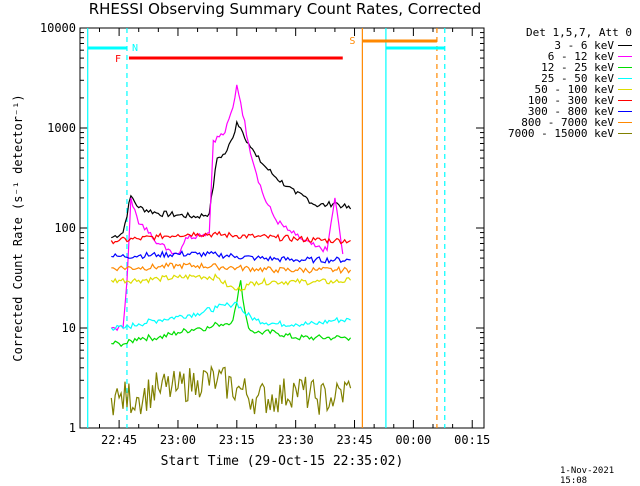  Describe the element at coordinates (296, 440) in the screenshot. I see `x-tick-label: 23:30` at that location.